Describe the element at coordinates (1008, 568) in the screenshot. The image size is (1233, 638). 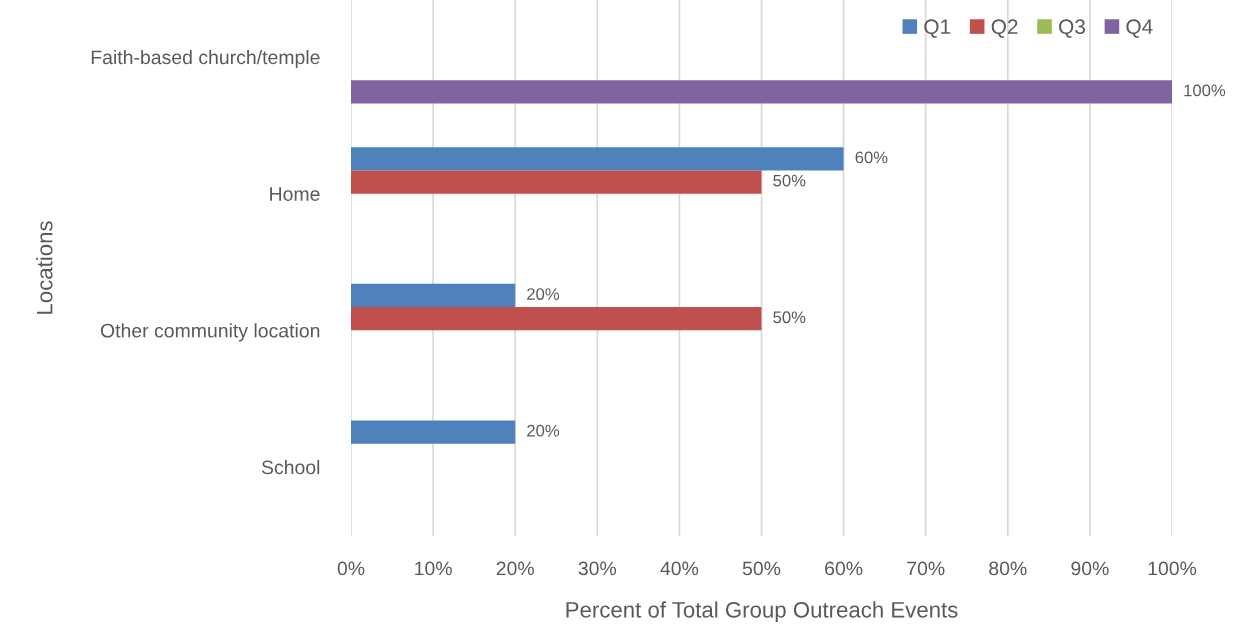
I see `x-tick-label: 80%` at that location.